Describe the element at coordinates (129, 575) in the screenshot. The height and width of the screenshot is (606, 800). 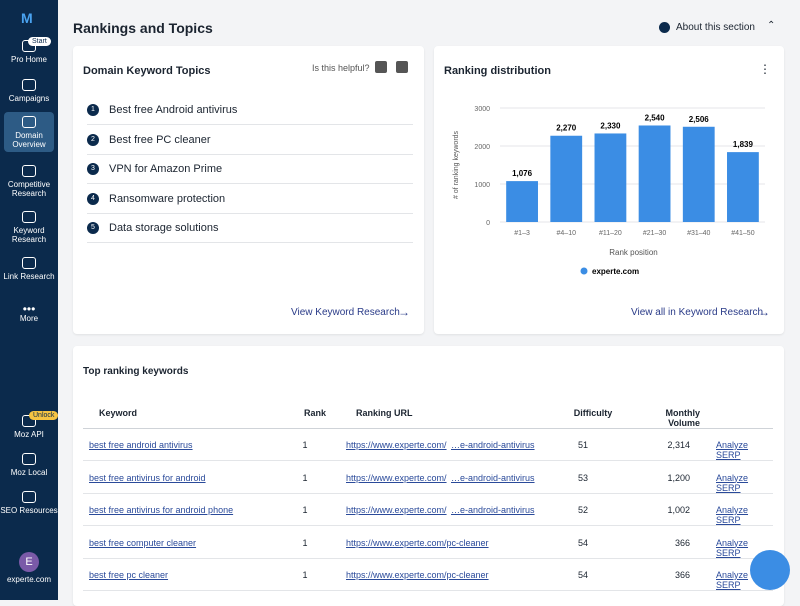
I see `keyword-link: best free pc cleaner` at that location.